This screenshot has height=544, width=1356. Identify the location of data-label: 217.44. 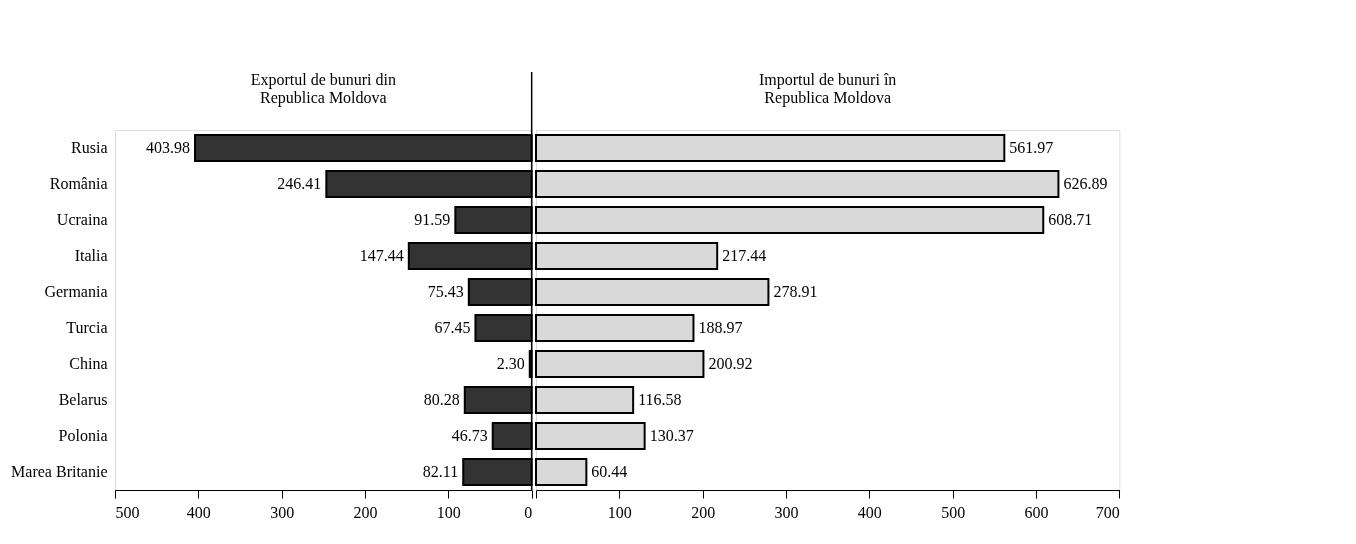
(744, 255).